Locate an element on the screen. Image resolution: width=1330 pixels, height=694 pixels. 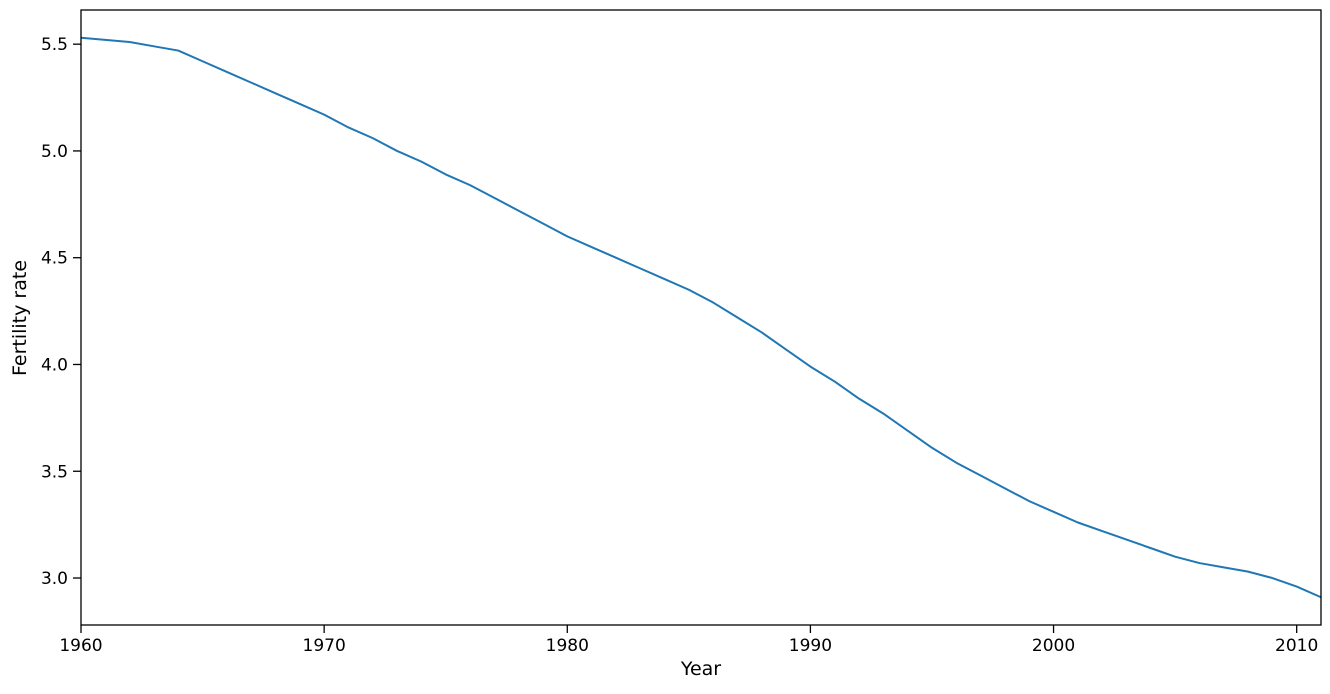
y-tick-label: 4.0 is located at coordinates (54, 365).